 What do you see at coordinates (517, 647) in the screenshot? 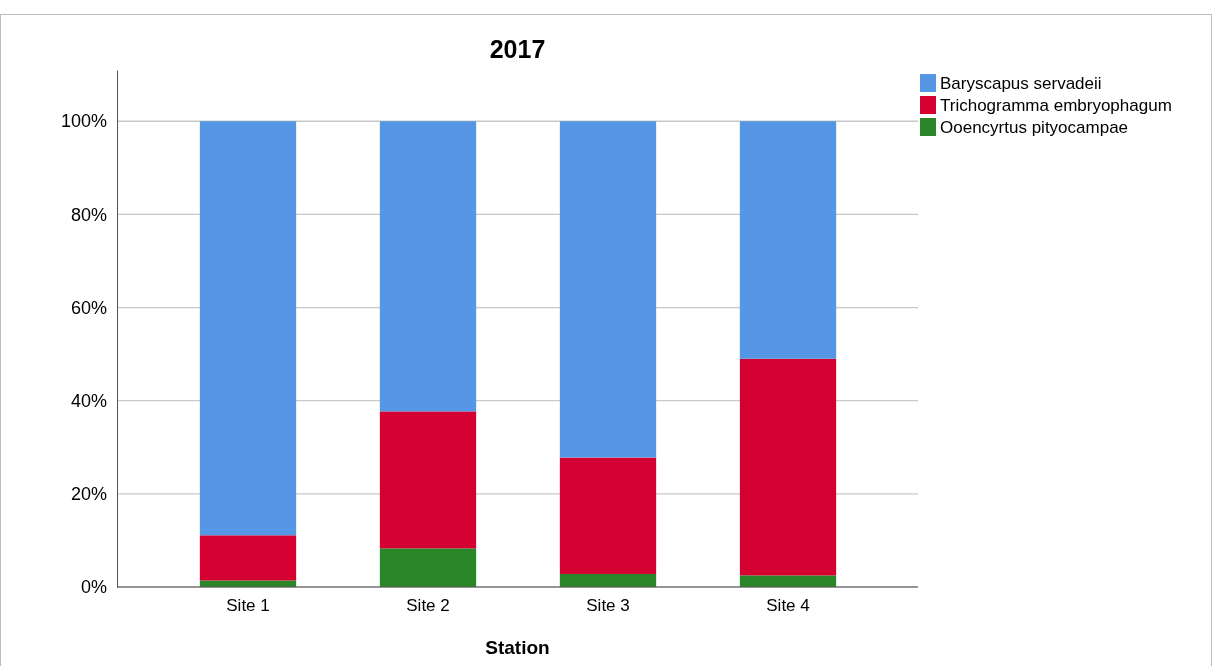
I see `x-axis-title: Station` at bounding box center [517, 647].